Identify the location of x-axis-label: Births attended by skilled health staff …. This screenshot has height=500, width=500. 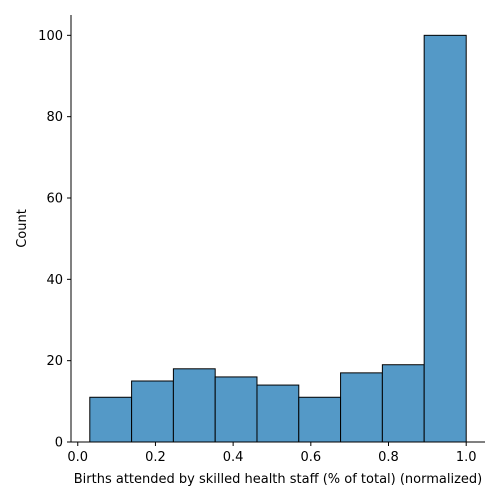
(278, 479).